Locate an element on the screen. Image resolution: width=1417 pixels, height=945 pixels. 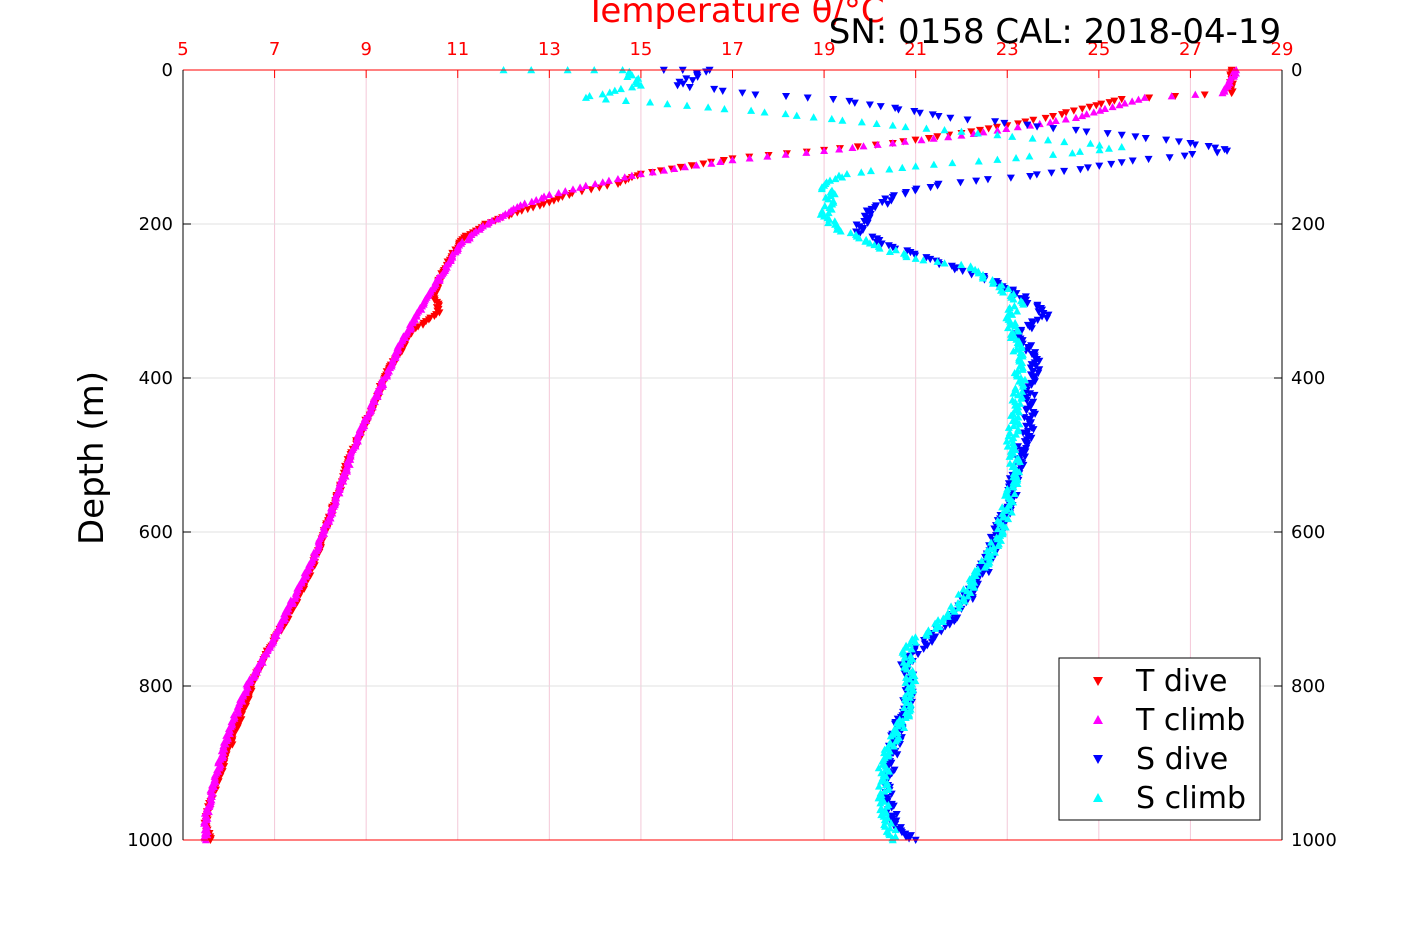
x-tick-label: 29 is located at coordinates (1282, 49).